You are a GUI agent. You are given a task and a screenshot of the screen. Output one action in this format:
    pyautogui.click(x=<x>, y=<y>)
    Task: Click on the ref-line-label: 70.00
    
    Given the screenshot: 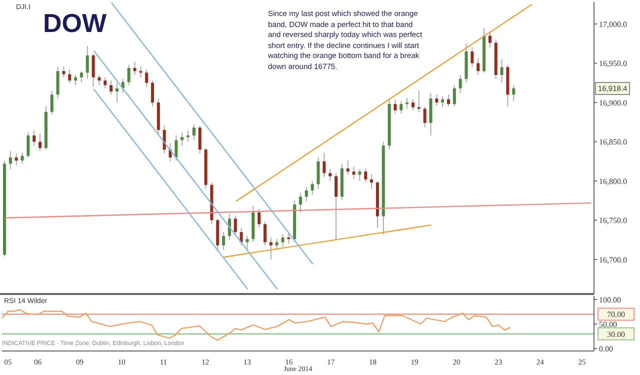 What is the action you would take?
    pyautogui.click(x=616, y=315)
    